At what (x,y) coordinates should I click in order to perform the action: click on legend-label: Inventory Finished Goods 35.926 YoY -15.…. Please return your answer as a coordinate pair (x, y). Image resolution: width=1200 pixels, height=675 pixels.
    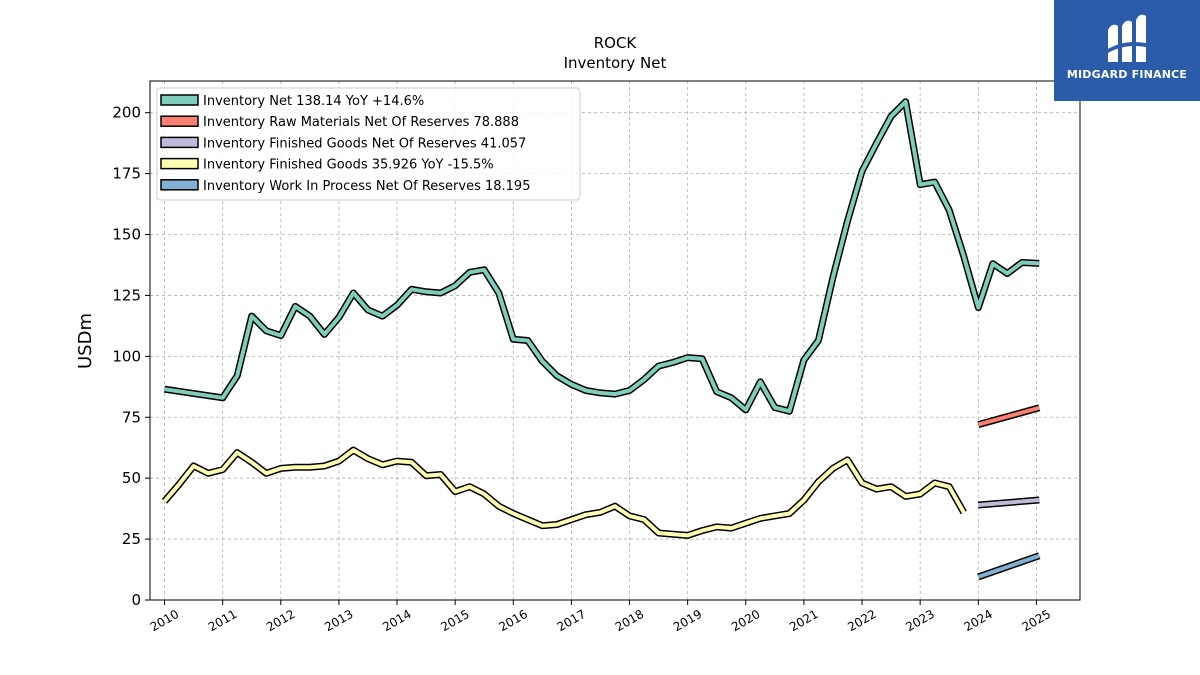
    Looking at the image, I should click on (348, 165).